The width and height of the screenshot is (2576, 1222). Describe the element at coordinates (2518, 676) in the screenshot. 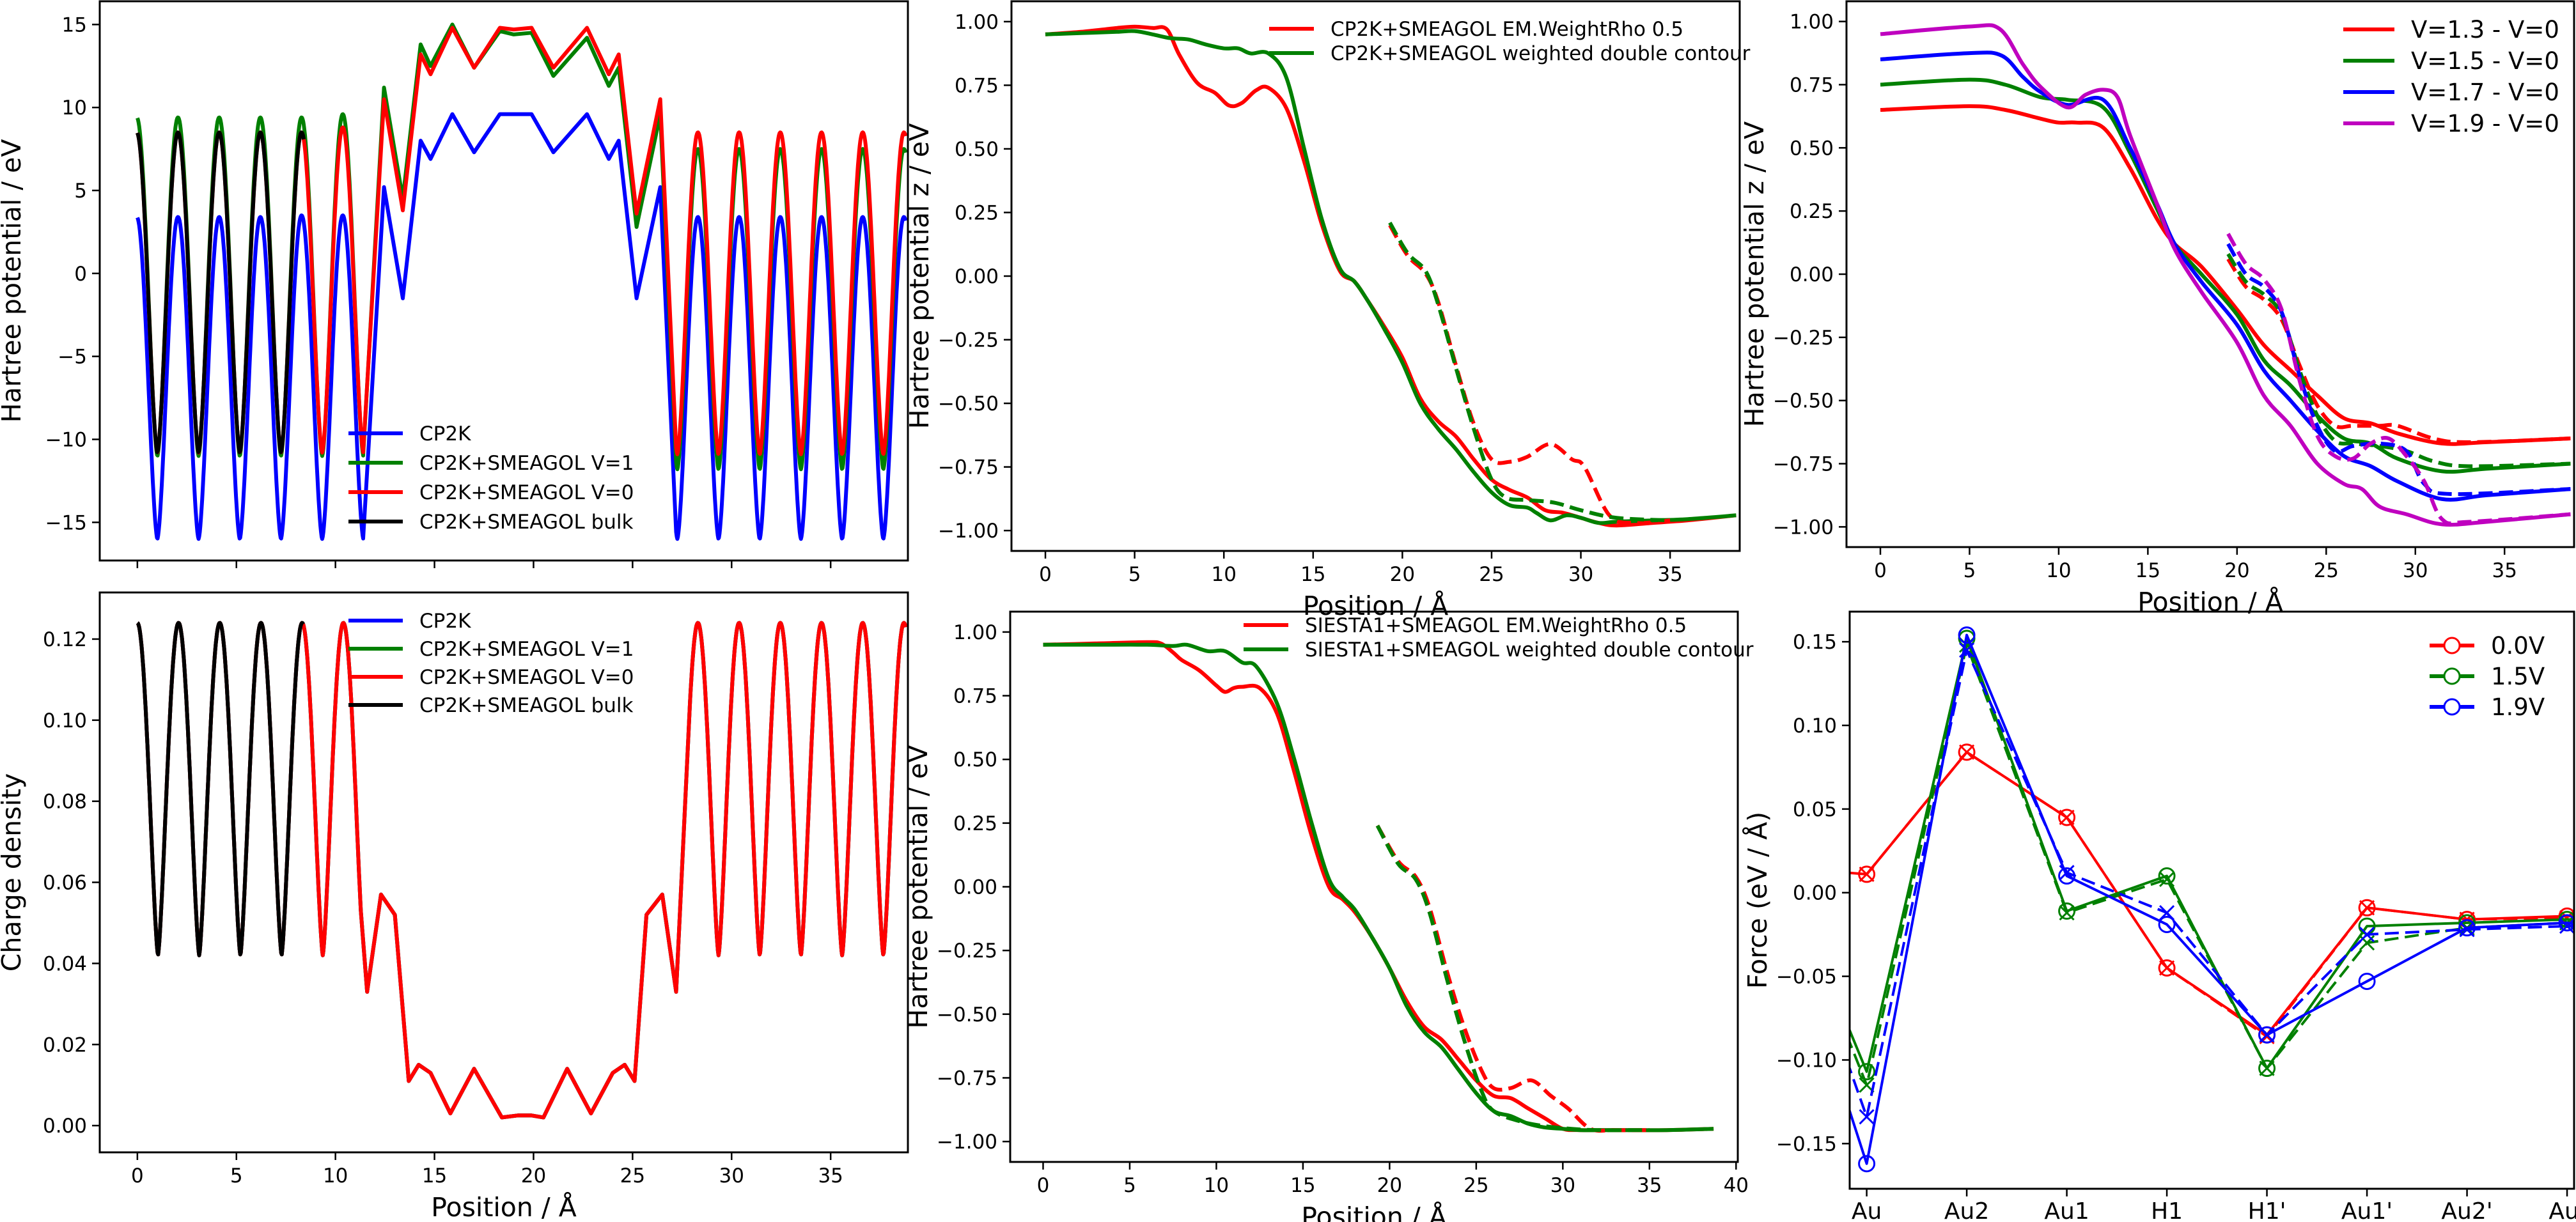

I see `legend-label: 1.5V` at that location.